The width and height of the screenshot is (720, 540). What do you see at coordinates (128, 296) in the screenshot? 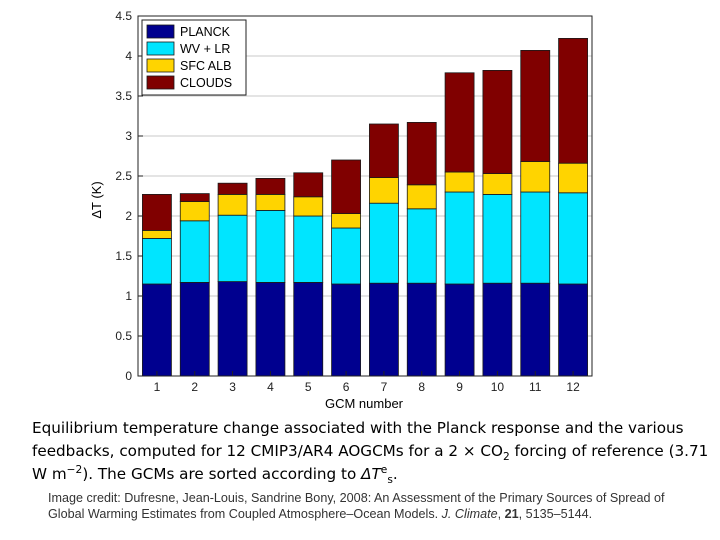
I see `y-tick-label: 1` at bounding box center [128, 296].